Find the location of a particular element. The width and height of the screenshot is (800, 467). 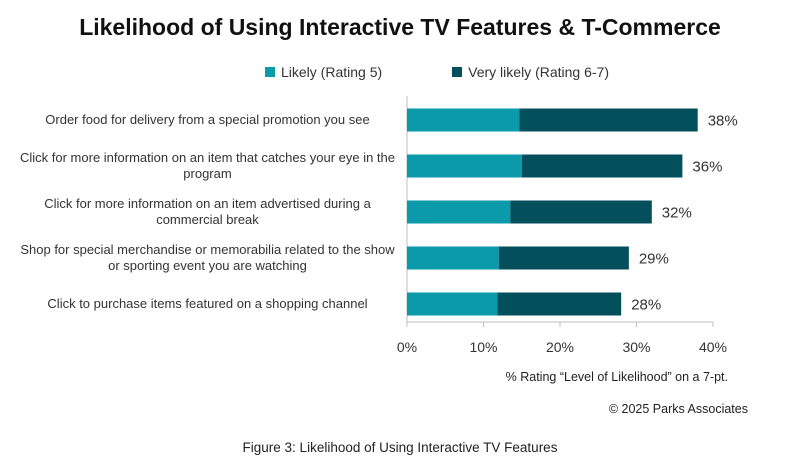

legend-item-very-likely: Very likely (Rating 6-7) is located at coordinates (530, 72).